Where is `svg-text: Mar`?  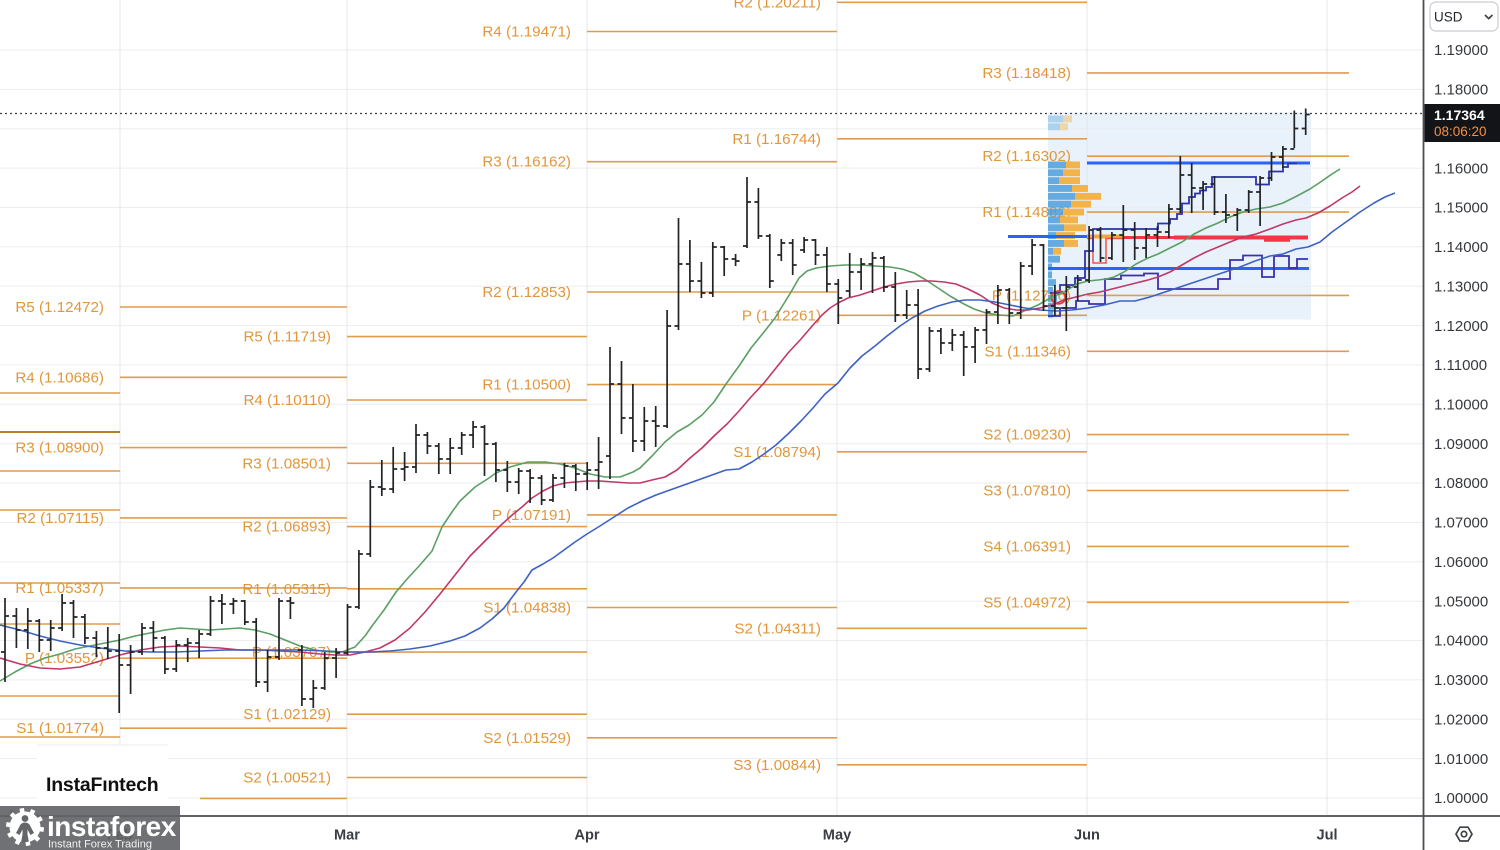
svg-text: Mar is located at coordinates (347, 836).